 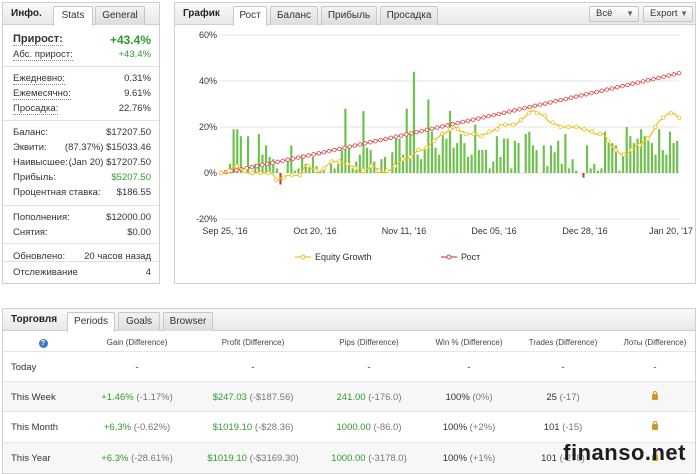 I want to click on tab-drawdown: Просадка, so click(x=409, y=15).